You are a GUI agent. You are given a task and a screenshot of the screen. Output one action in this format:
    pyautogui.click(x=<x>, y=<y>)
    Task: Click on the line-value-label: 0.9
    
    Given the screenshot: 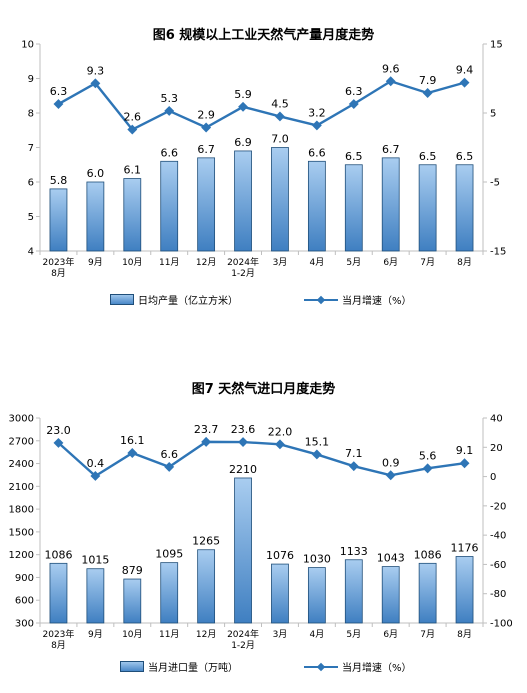 What is the action you would take?
    pyautogui.click(x=391, y=462)
    